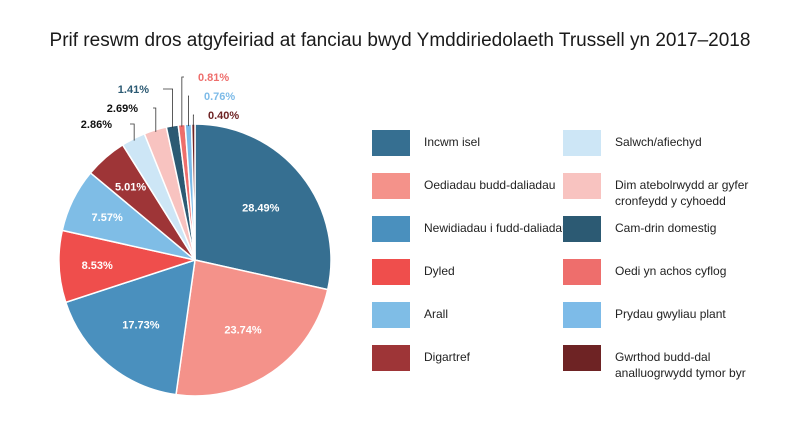 This screenshot has height=448, width=800. I want to click on legend-label: Dyled, so click(439, 269).